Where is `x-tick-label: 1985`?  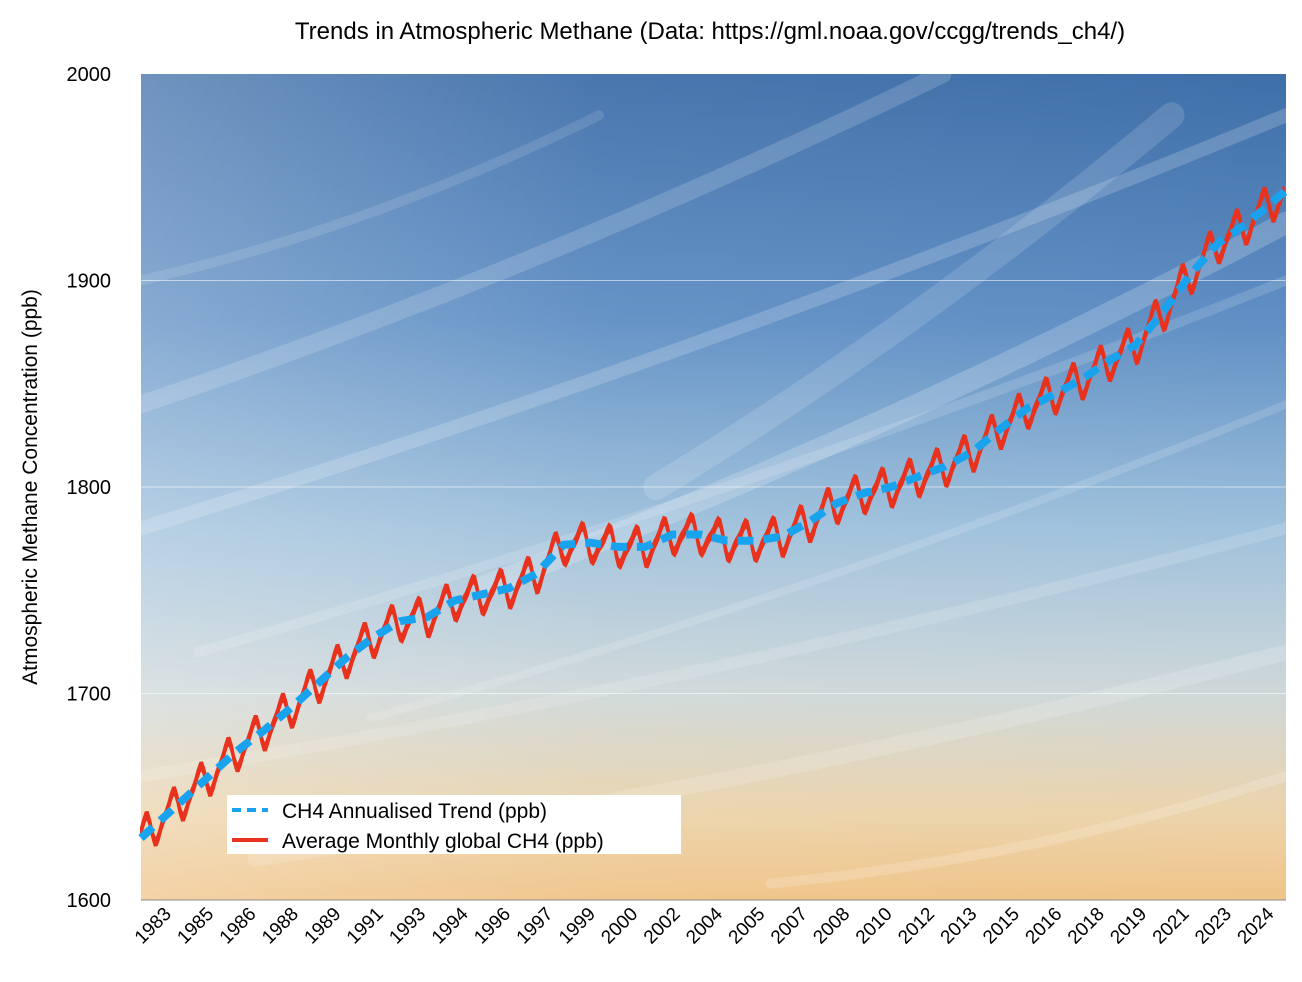
x-tick-label: 1985 is located at coordinates (195, 926).